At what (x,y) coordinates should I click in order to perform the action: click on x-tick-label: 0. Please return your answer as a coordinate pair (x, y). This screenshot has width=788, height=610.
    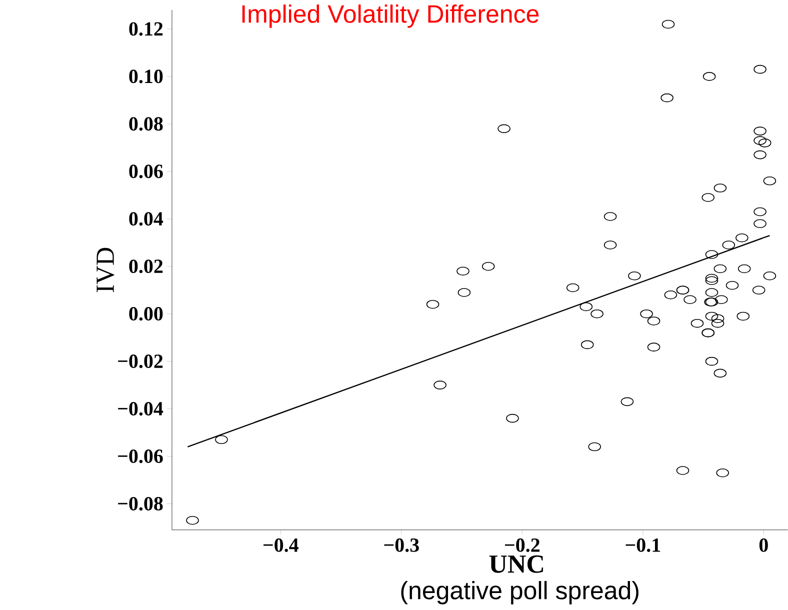
    Looking at the image, I should click on (763, 545).